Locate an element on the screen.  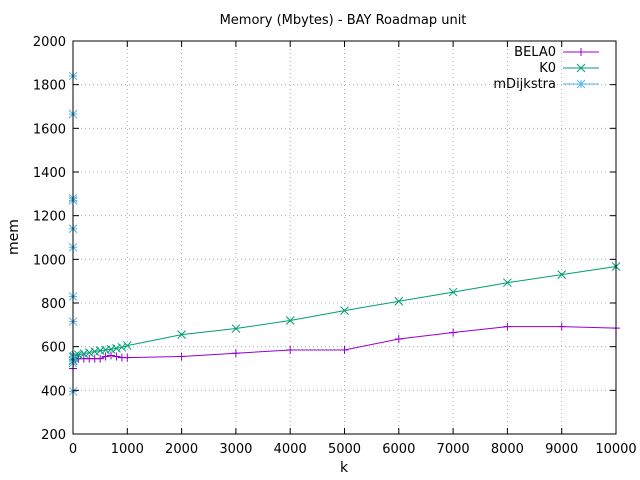
x-tick-label: 5000 is located at coordinates (344, 449).